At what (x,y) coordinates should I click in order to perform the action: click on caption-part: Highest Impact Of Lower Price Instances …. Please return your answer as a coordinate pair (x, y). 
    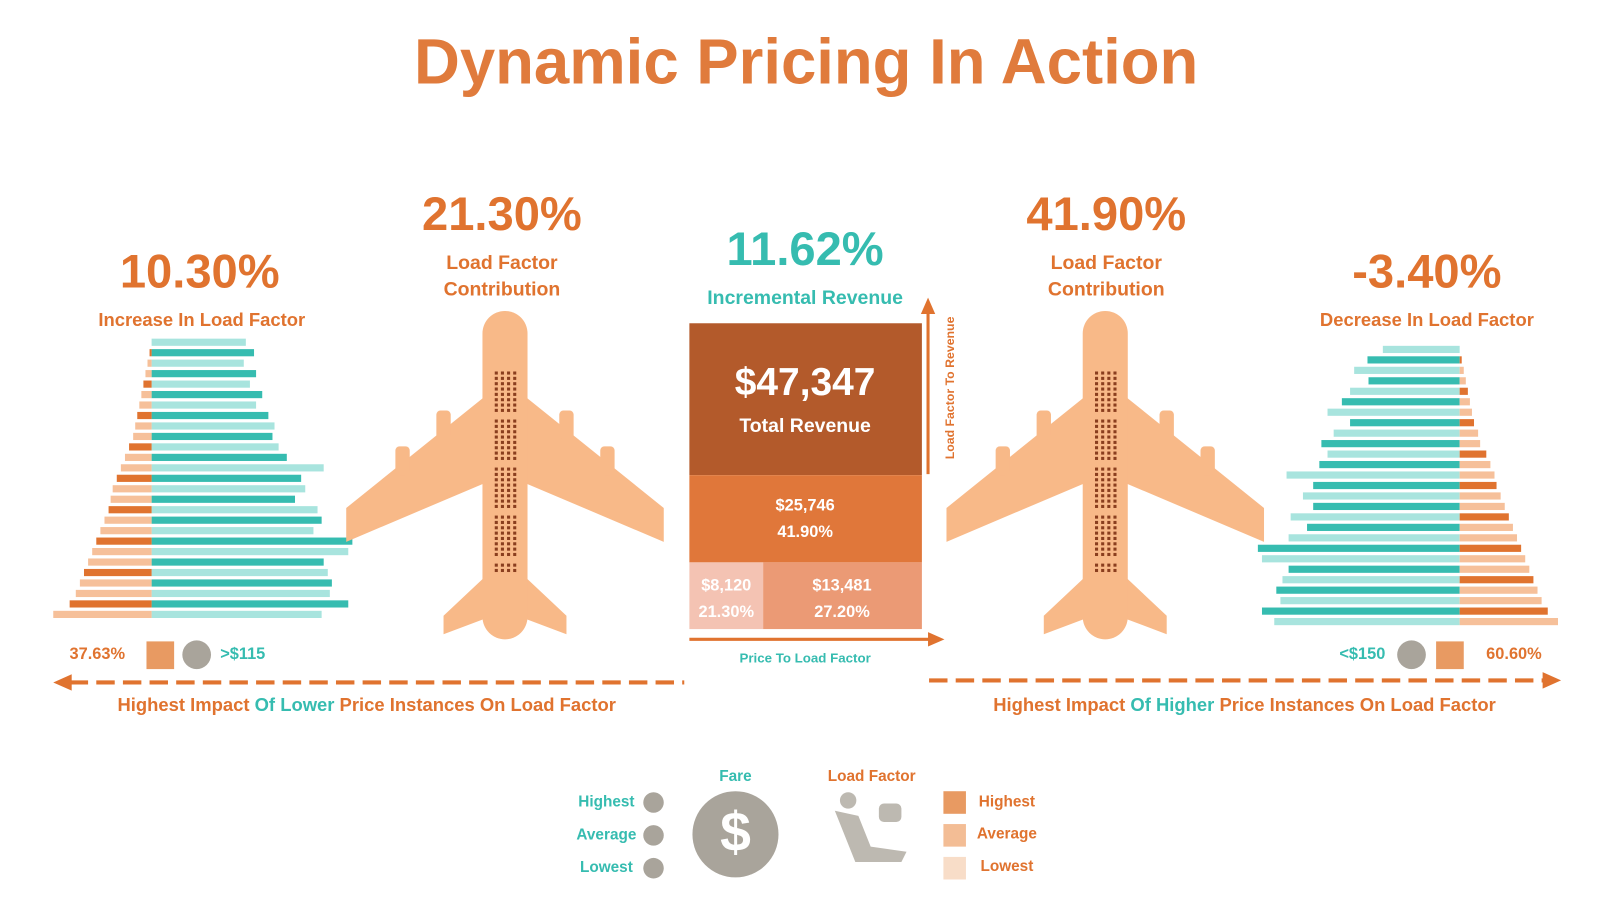
    Looking at the image, I should click on (366, 704).